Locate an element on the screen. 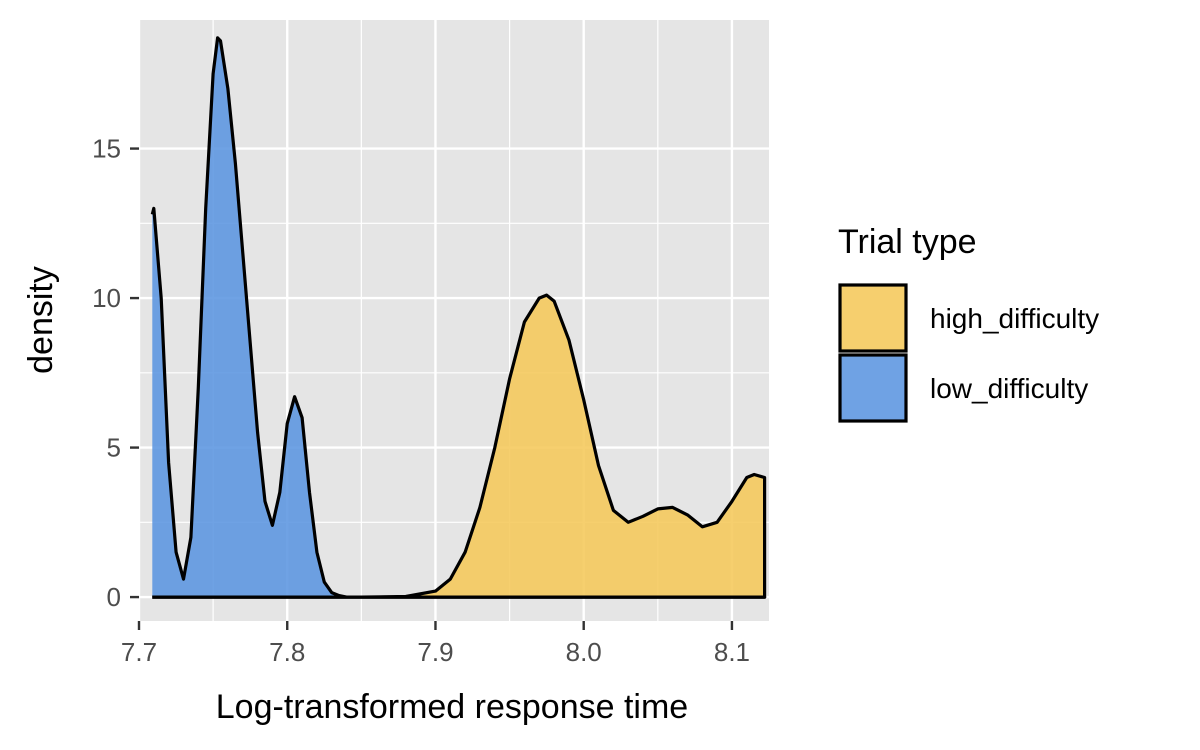 The width and height of the screenshot is (1200, 750). x-tick-label: 7.8 is located at coordinates (287, 652).